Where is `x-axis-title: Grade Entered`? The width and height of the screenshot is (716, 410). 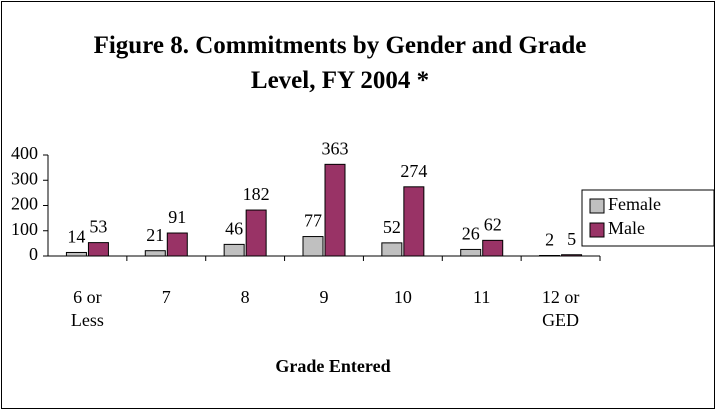 x-axis-title: Grade Entered is located at coordinates (333, 366).